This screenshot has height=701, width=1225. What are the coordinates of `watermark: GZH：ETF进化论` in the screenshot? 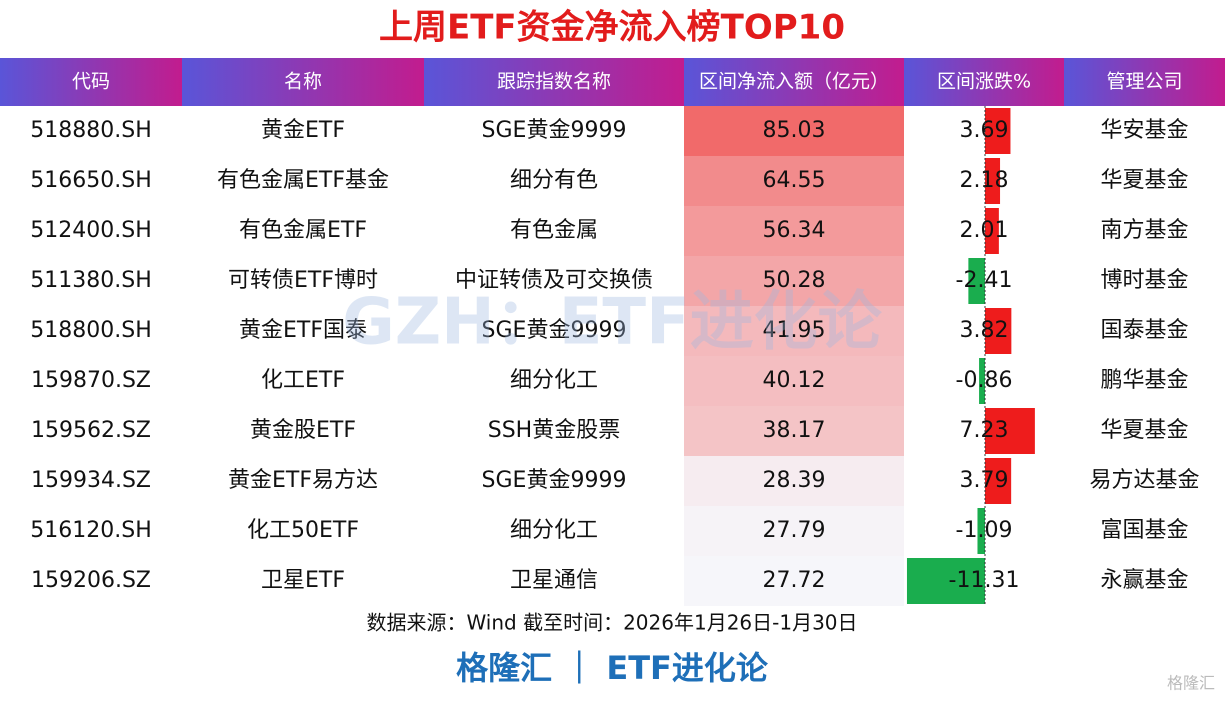 It's located at (612, 323).